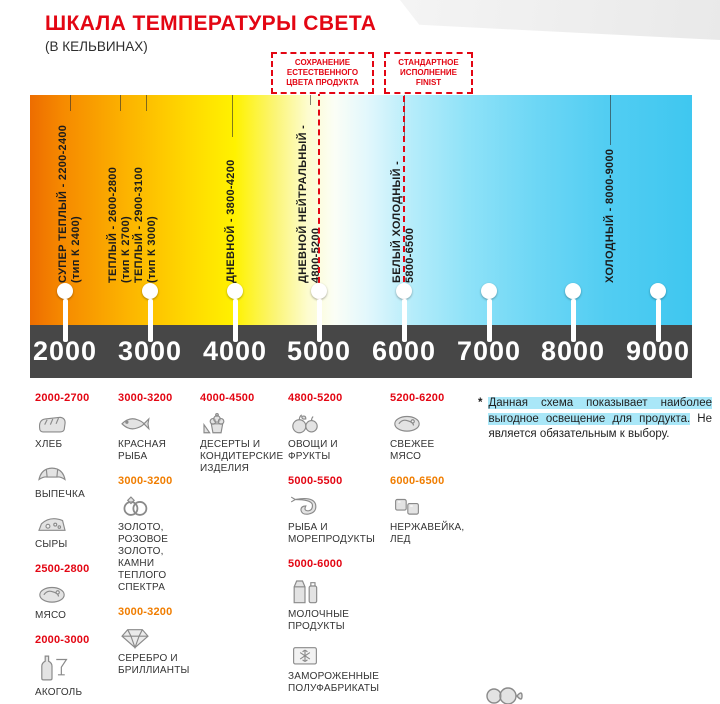 The width and height of the screenshot is (720, 704). Describe the element at coordinates (322, 73) in the screenshot. I see `callout-natural-color: СОХРАНЕНИЕ ЕСТЕСТВЕННОГО ЦВЕТА ПРОДУКТА` at that location.